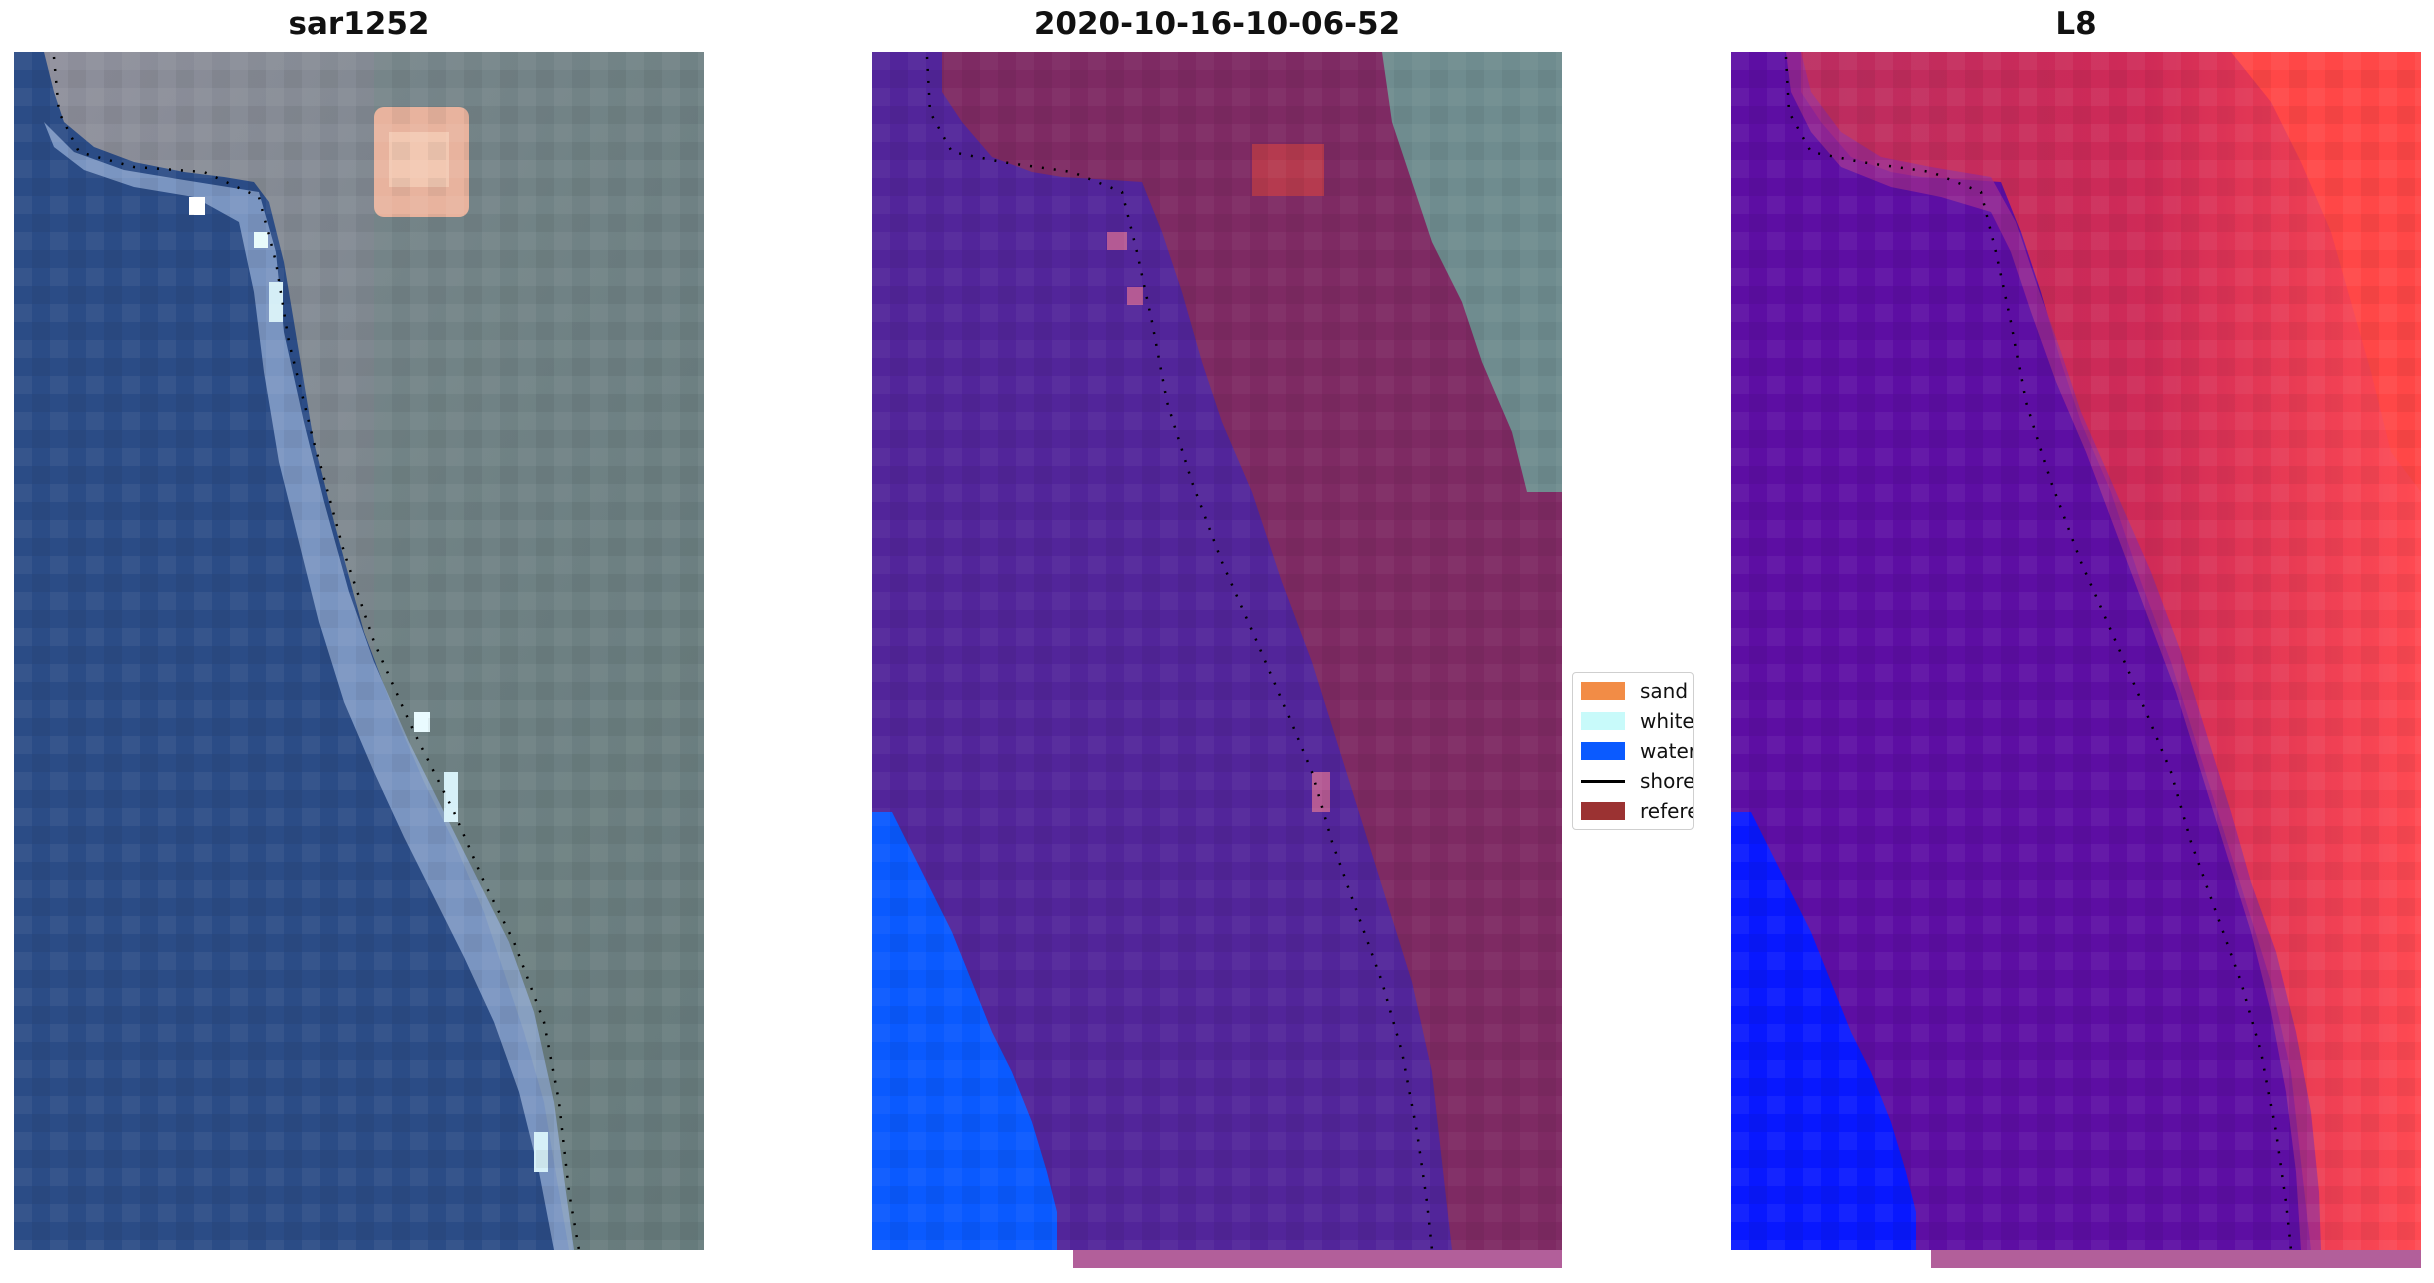  Describe the element at coordinates (1666, 811) in the screenshot. I see `legend-label-reference: reference` at that location.